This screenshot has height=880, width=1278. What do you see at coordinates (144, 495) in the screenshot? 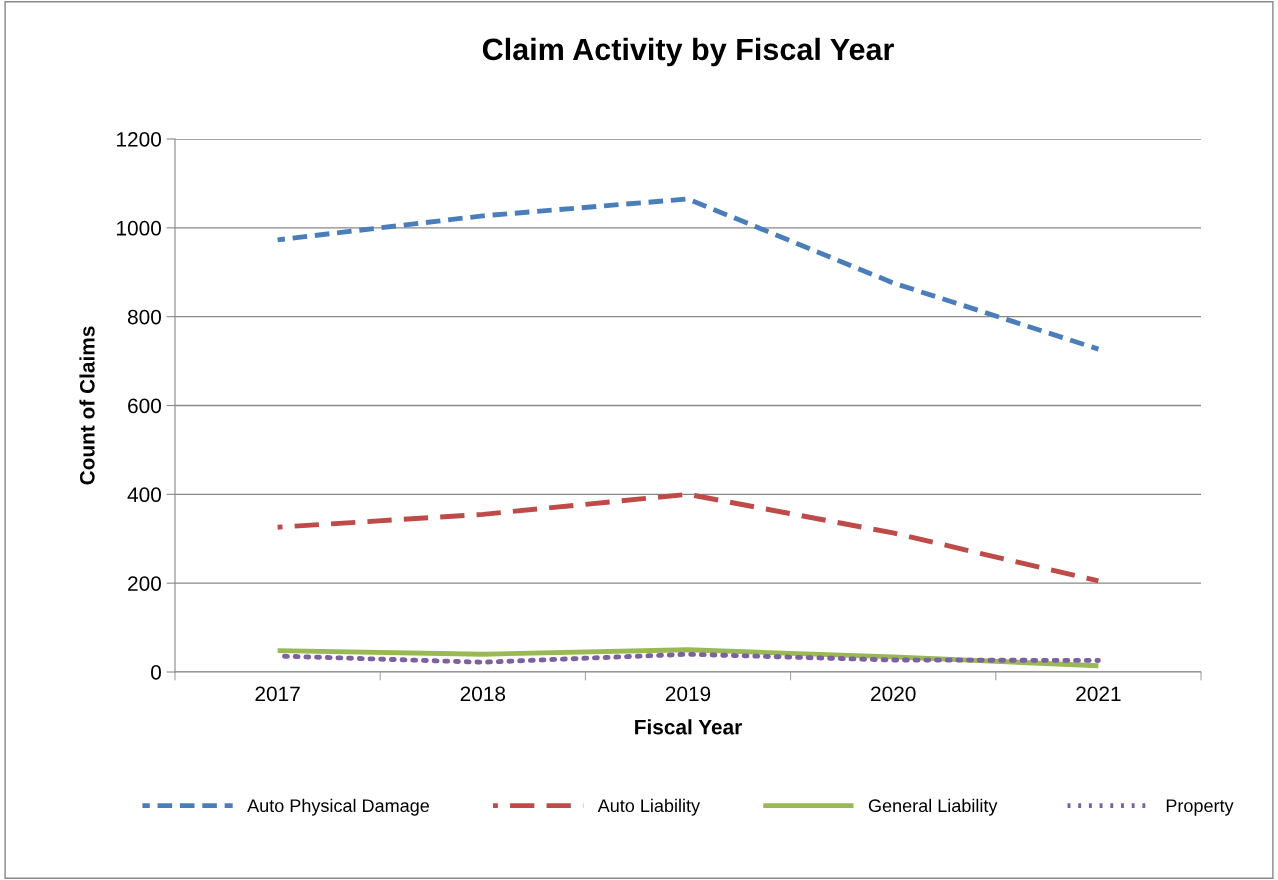
I see `y-tick-label: 400` at bounding box center [144, 495].